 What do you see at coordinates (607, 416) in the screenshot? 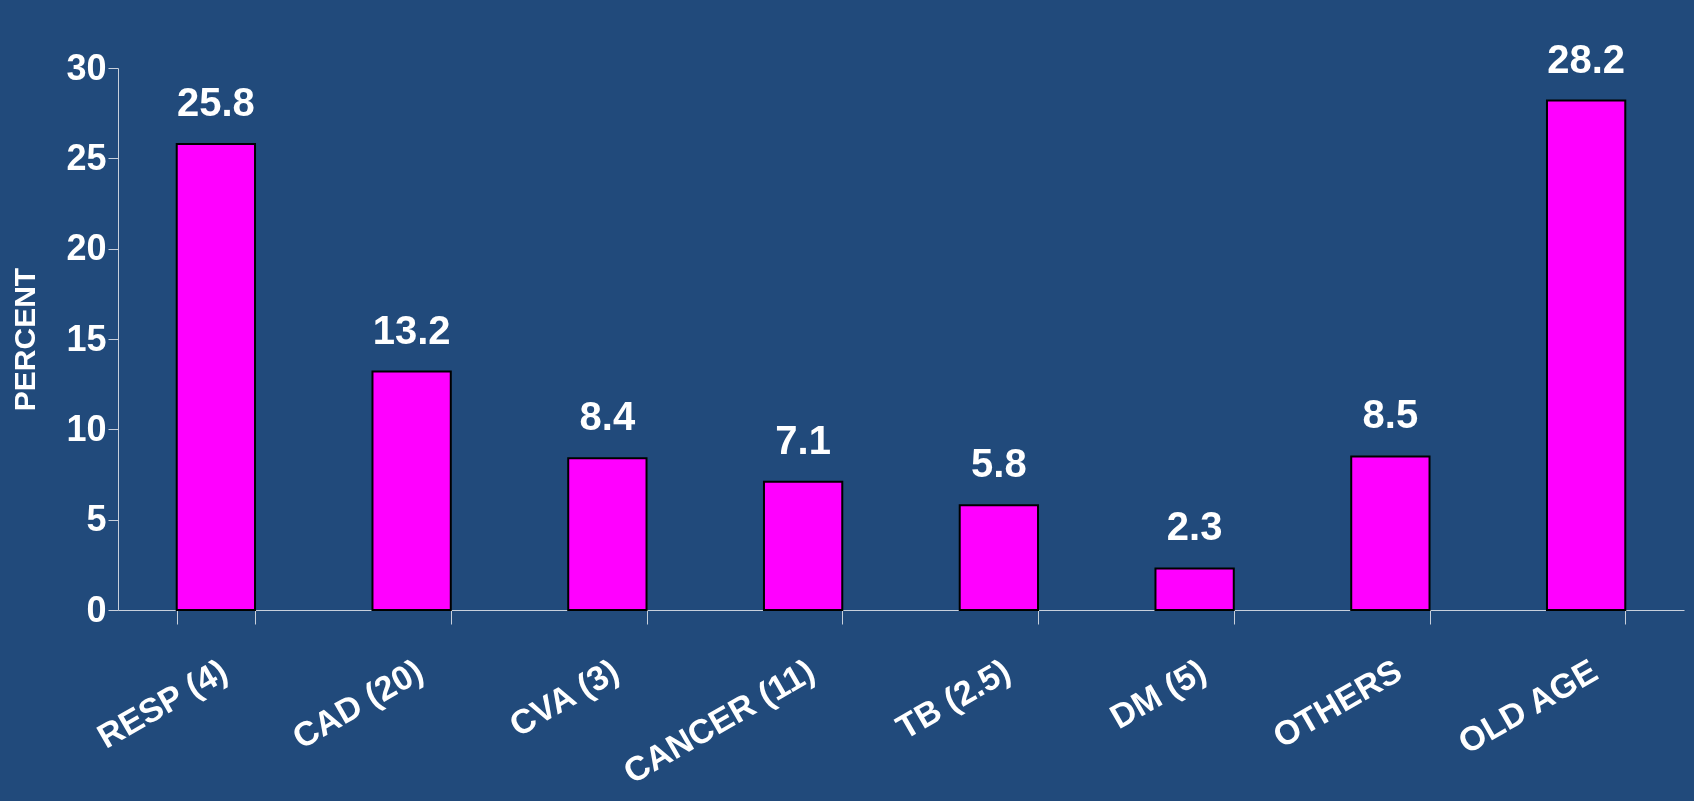
I see `data-label: 8.4` at bounding box center [607, 416].